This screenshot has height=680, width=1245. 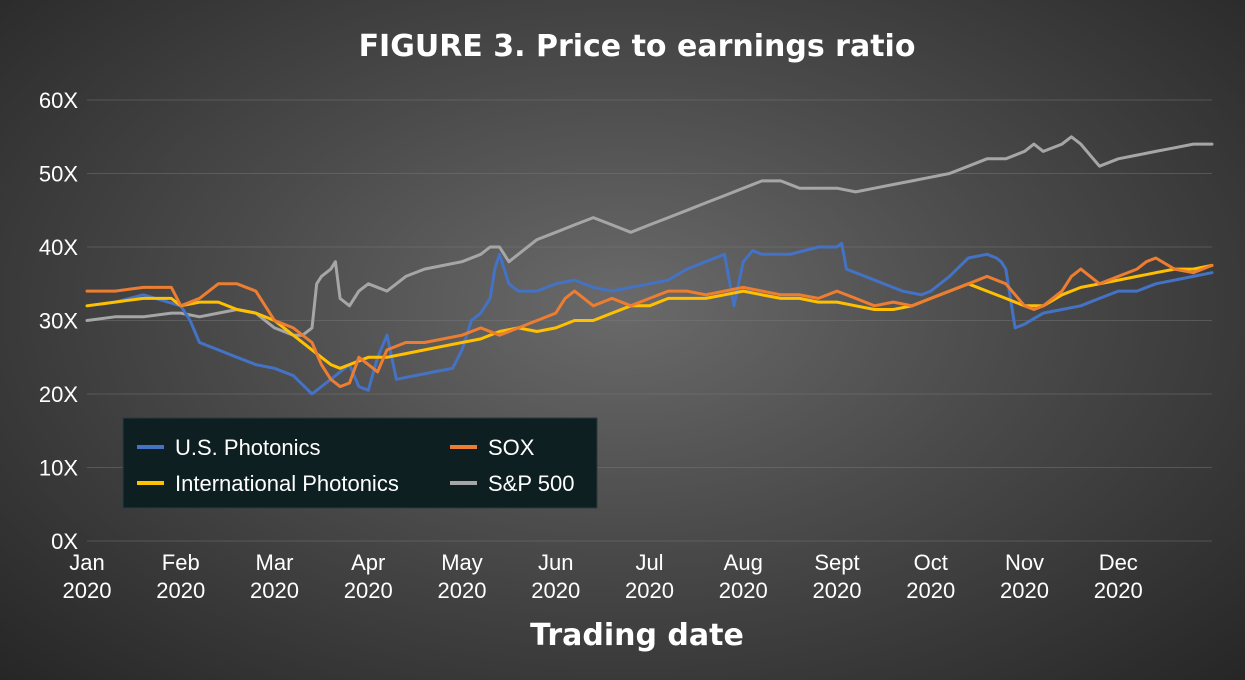 I want to click on x-tick-label: Nov, so click(x=1024, y=562).